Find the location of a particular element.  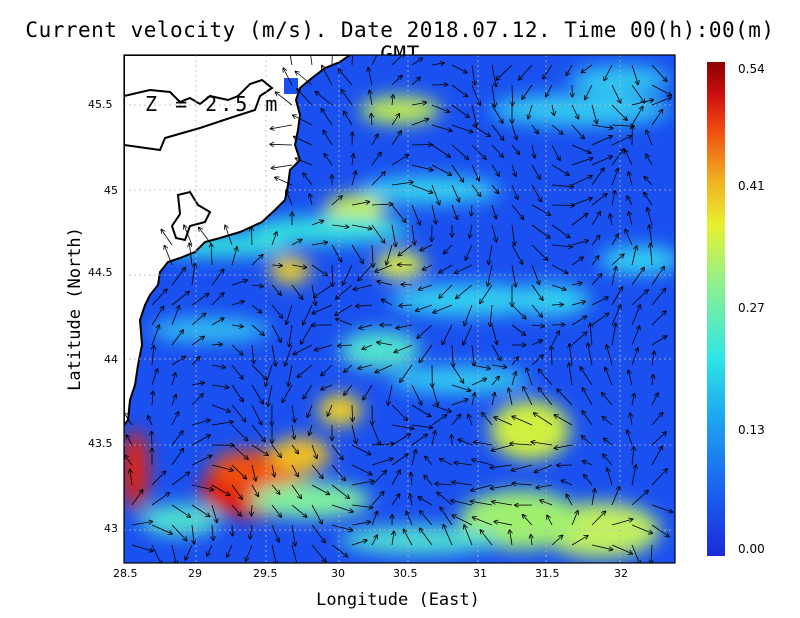

x-tick-29: 29 is located at coordinates (195, 573).